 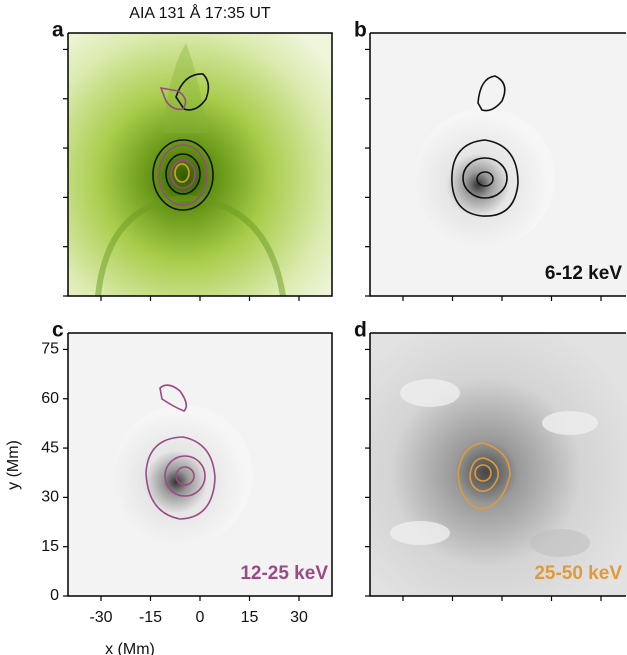 I want to click on energy-label: 6-12 keV, so click(x=583, y=273).